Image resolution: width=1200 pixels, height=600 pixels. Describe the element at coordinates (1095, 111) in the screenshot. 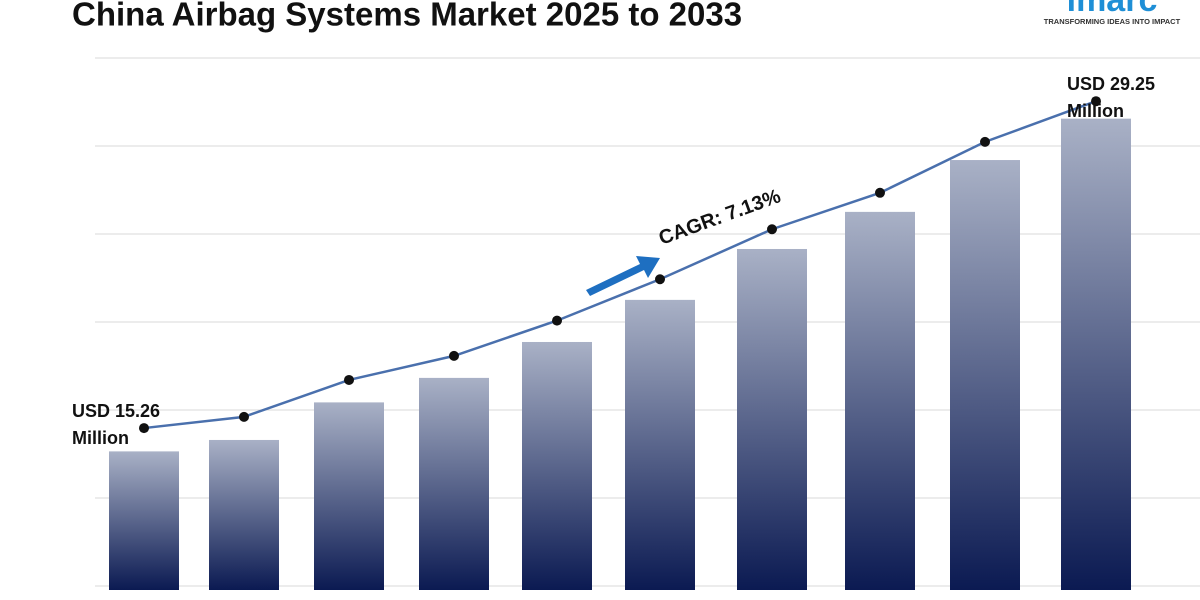

I see `end-label: Million` at that location.